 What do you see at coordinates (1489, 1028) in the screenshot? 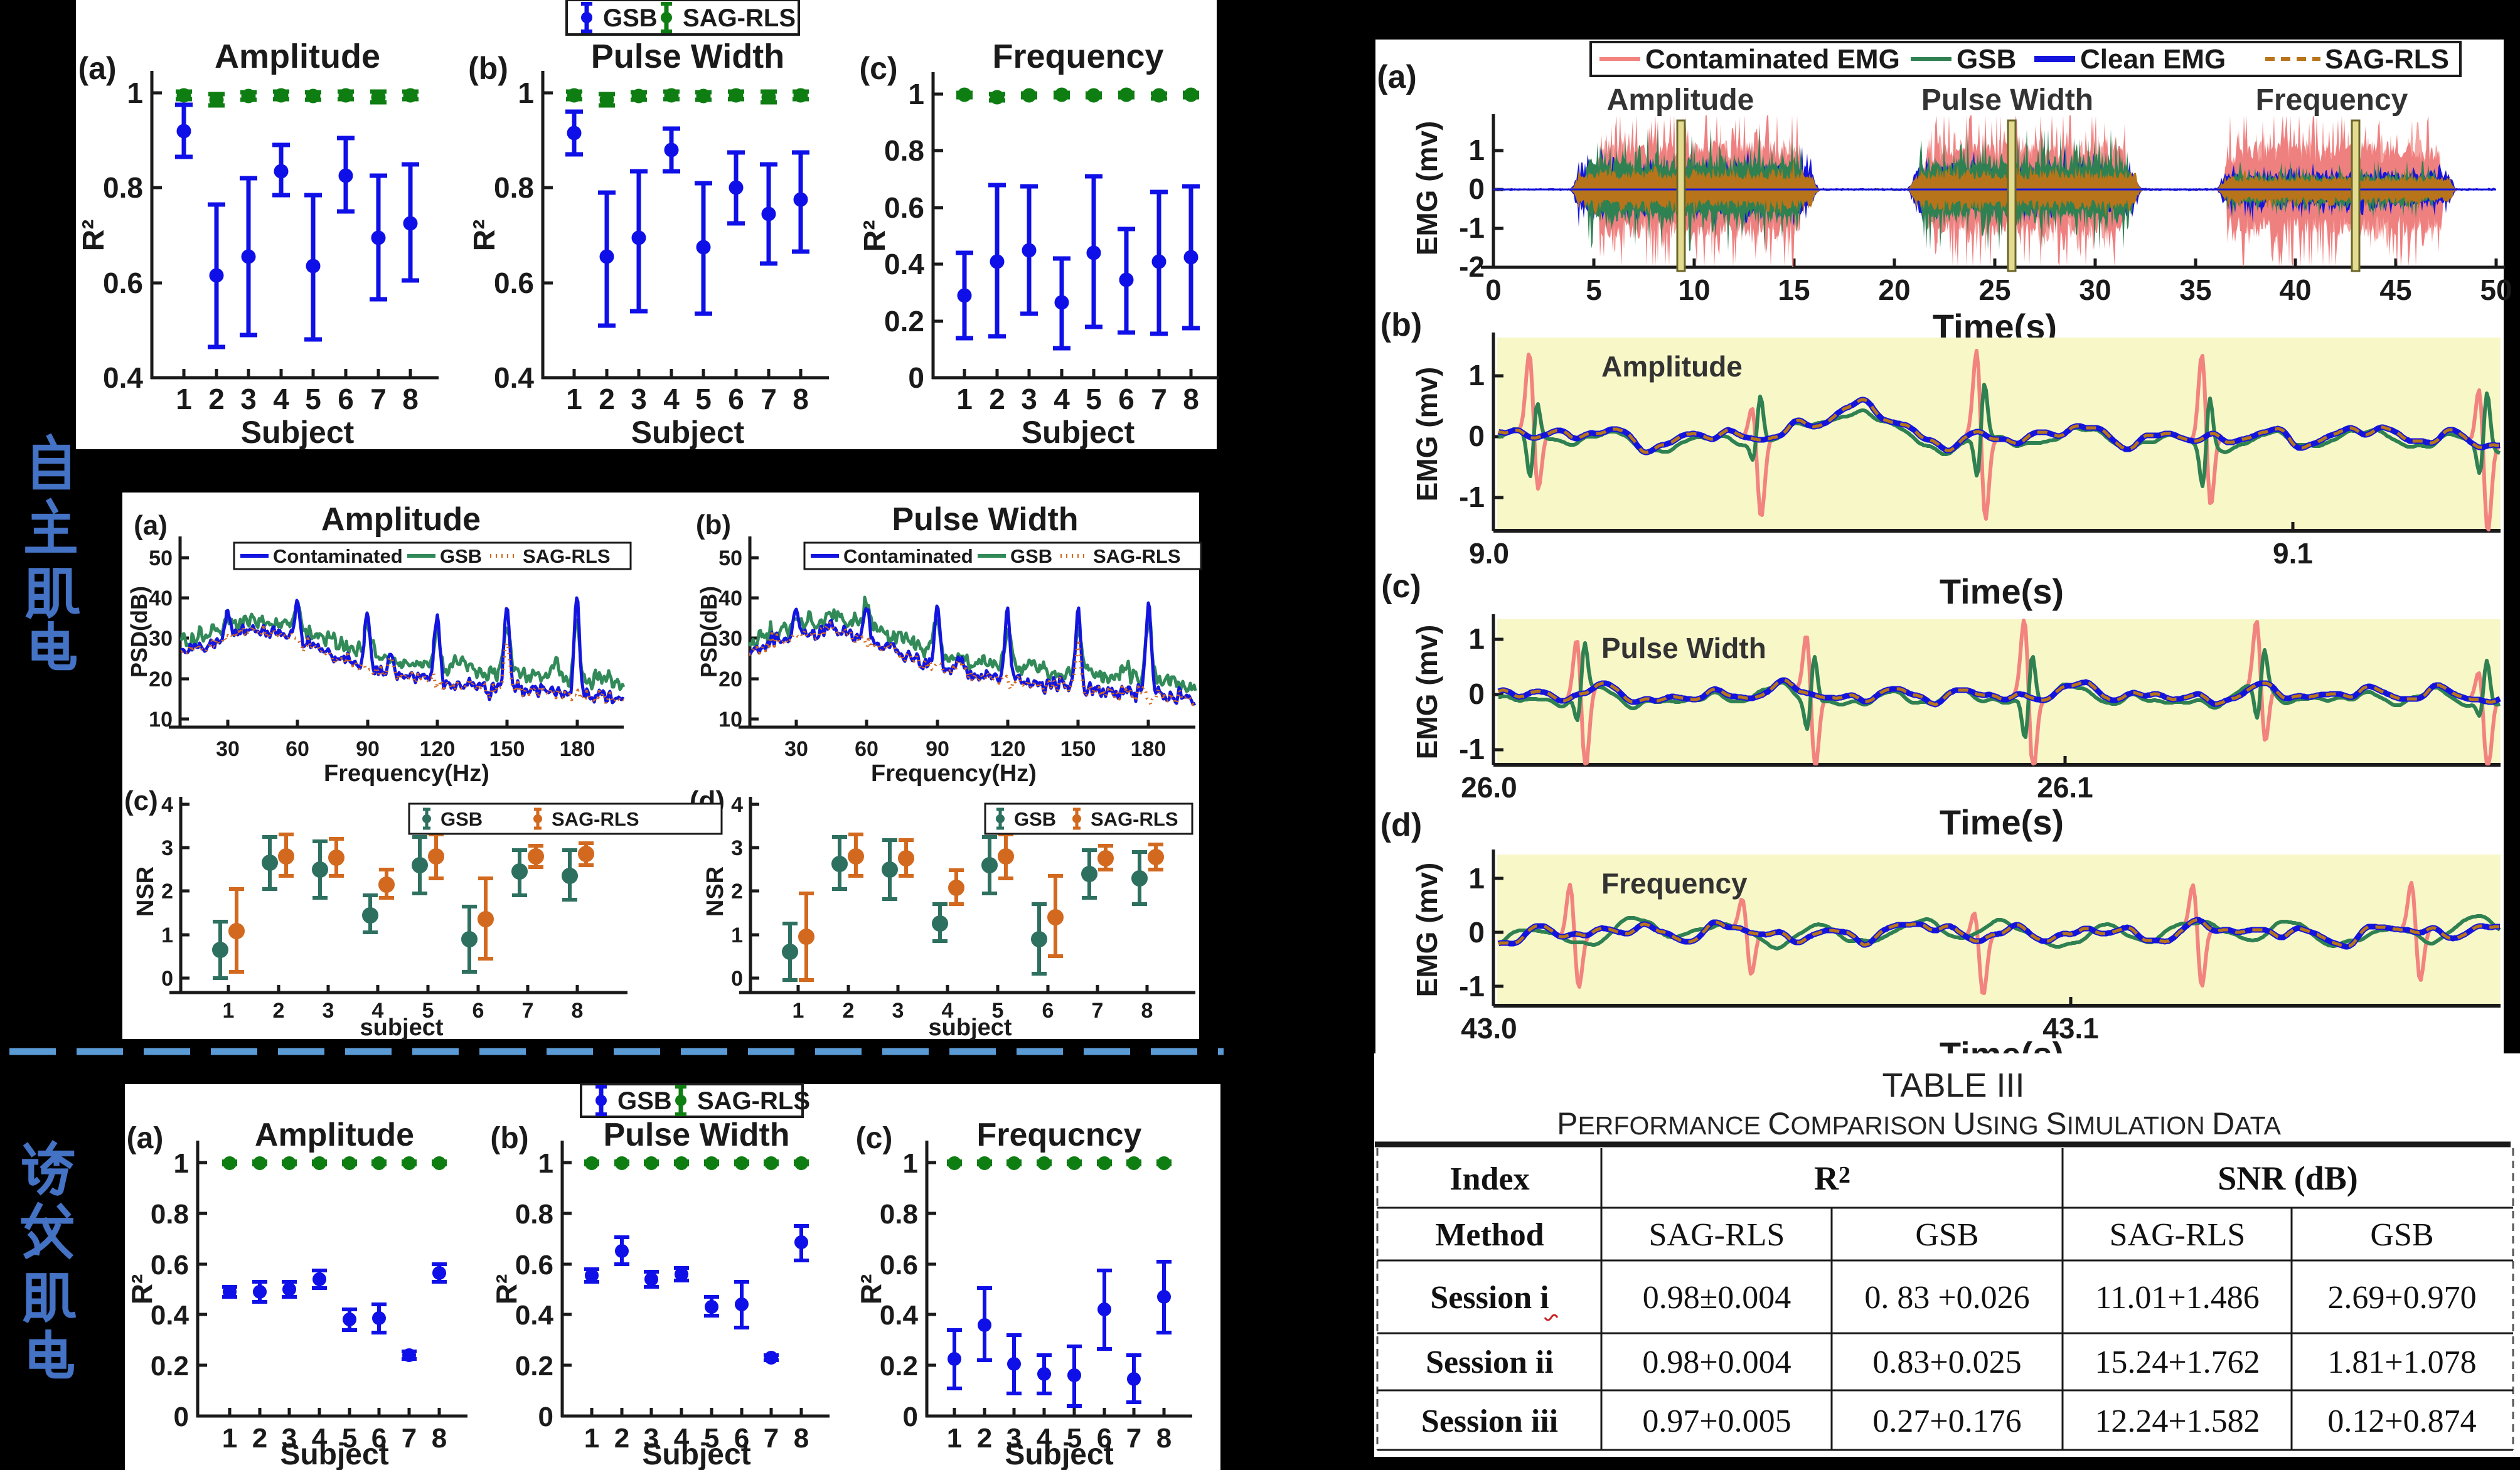
I see `svg-text: 43.0` at bounding box center [1489, 1028].